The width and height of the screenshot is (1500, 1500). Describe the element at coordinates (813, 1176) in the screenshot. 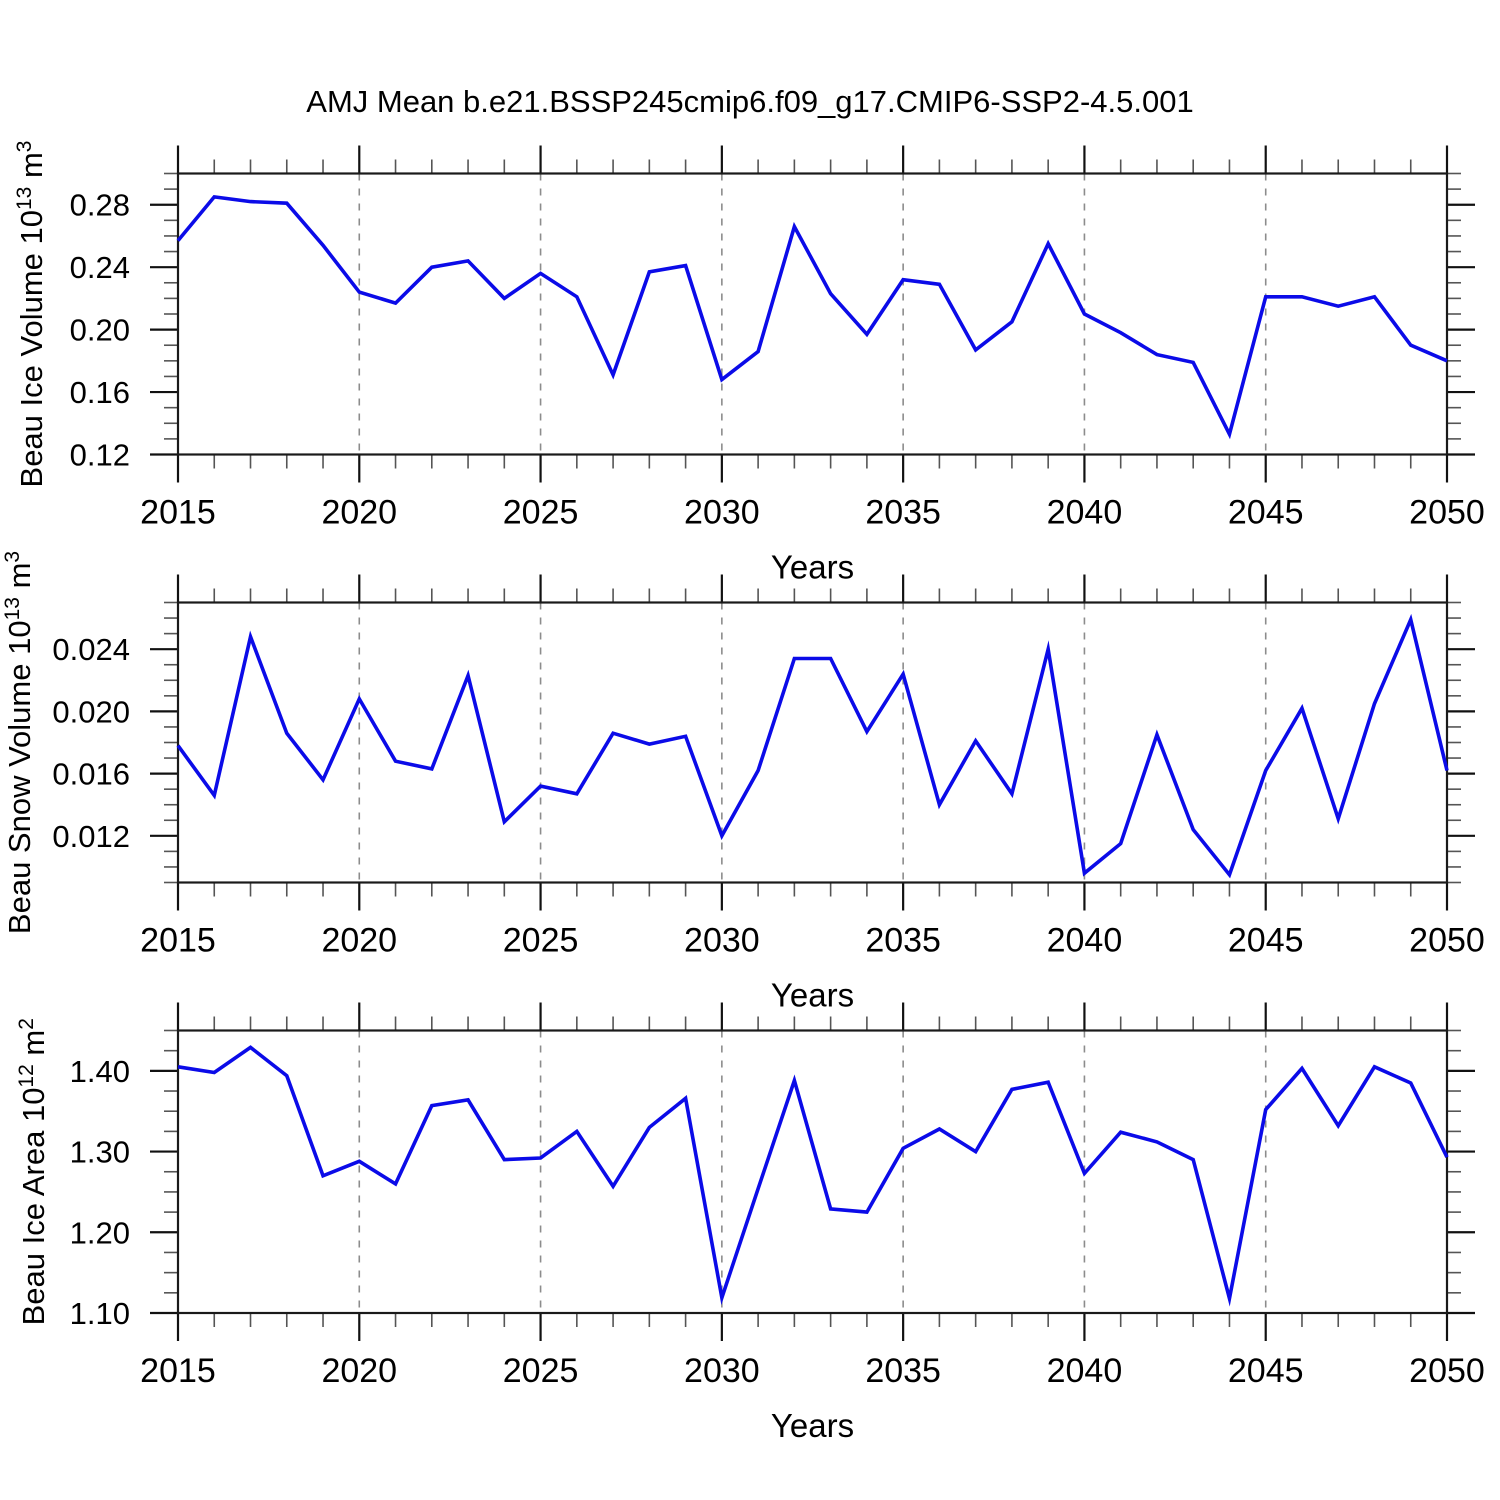

I see `panel-3-series-line` at that location.